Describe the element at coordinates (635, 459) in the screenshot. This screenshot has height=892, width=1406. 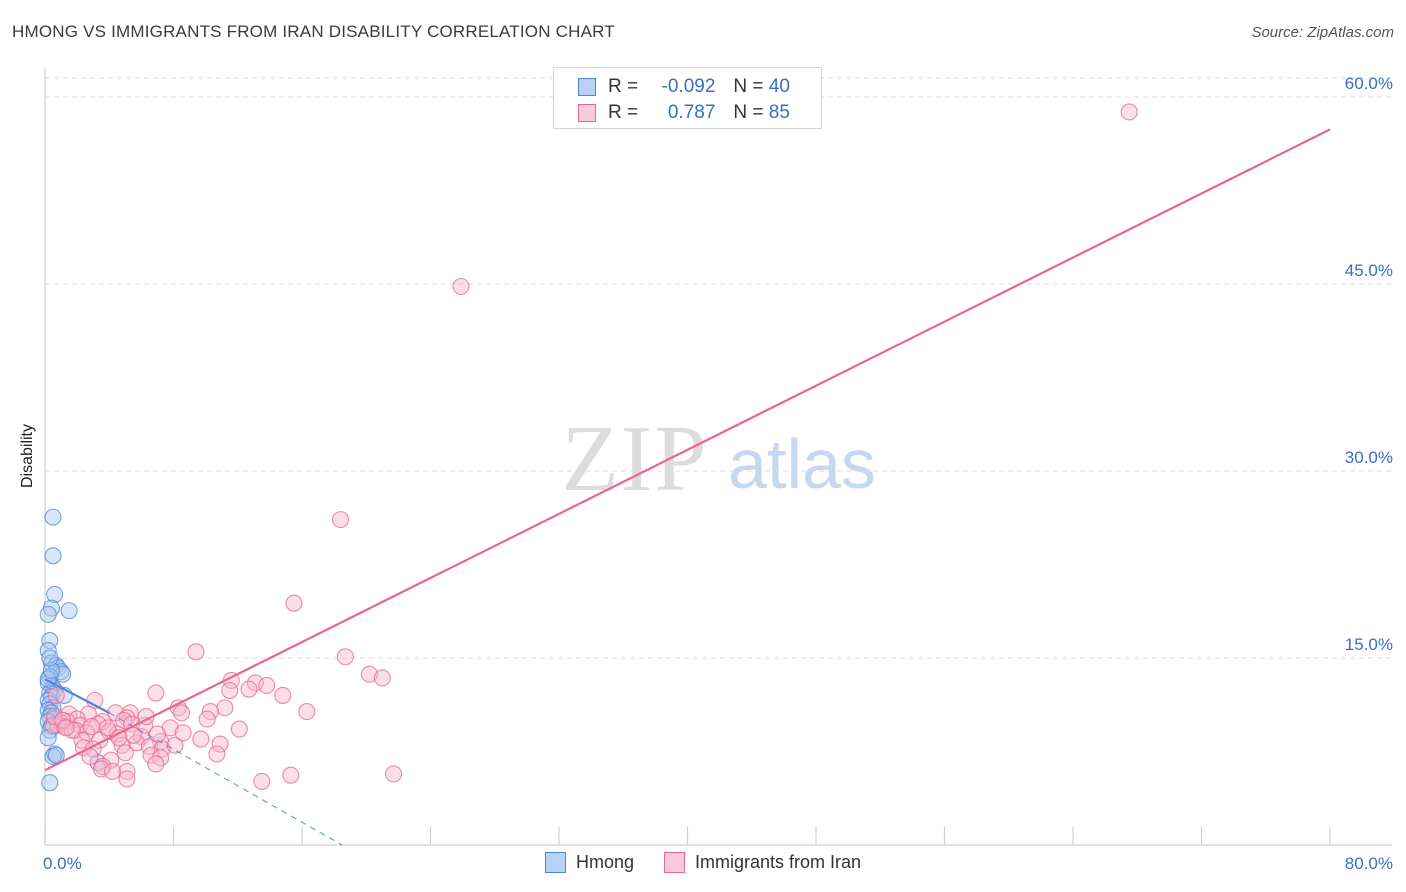
I see `watermark-zip: ZIP` at that location.